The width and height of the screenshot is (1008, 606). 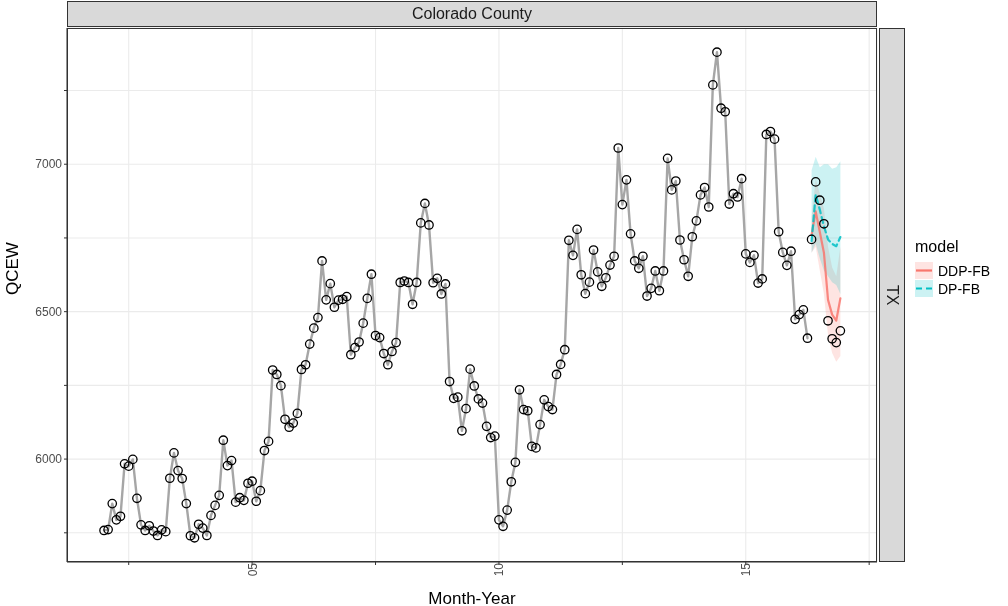 What do you see at coordinates (499, 569) in the screenshot?
I see `x-tick-label: 10` at bounding box center [499, 569].